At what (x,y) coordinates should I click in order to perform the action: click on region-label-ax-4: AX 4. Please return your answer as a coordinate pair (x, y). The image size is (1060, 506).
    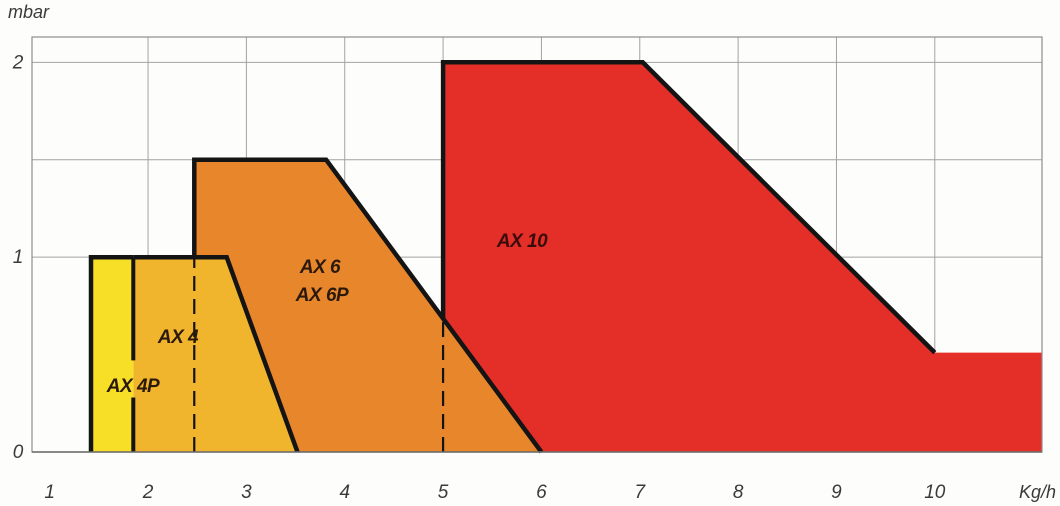
    Looking at the image, I should click on (178, 337).